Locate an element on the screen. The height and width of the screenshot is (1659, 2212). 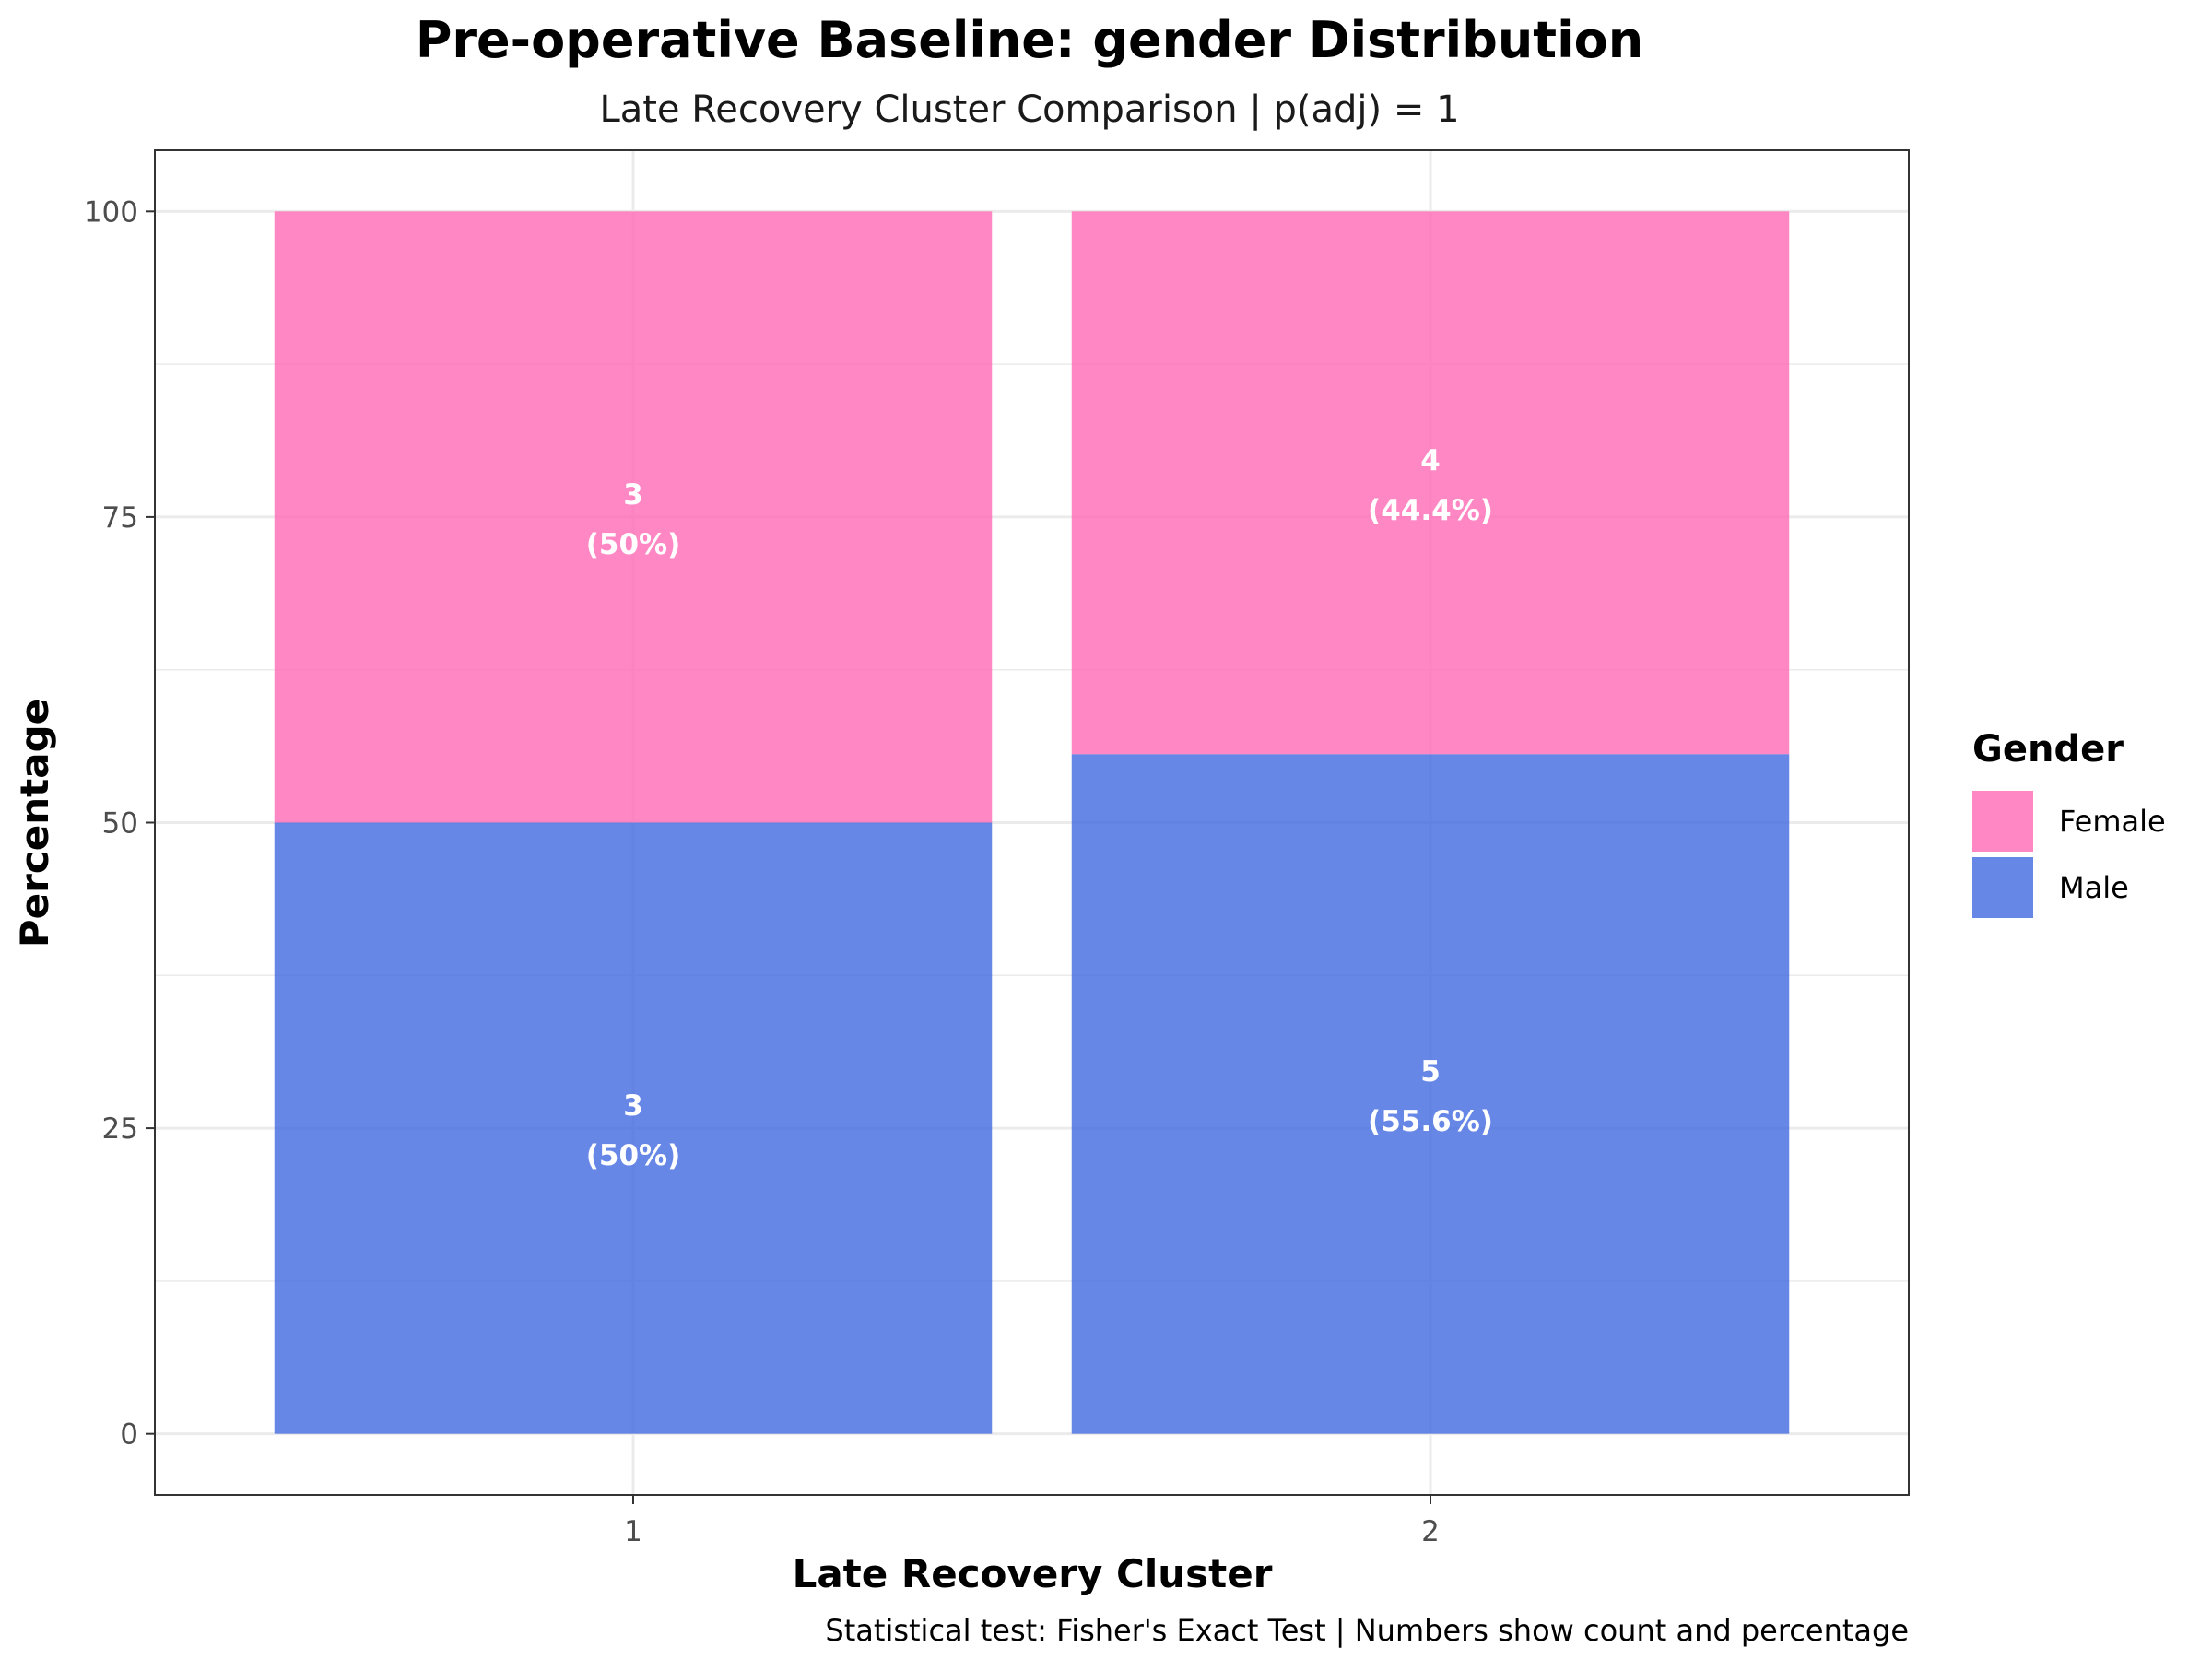
legend-key-male is located at coordinates (2002, 887).